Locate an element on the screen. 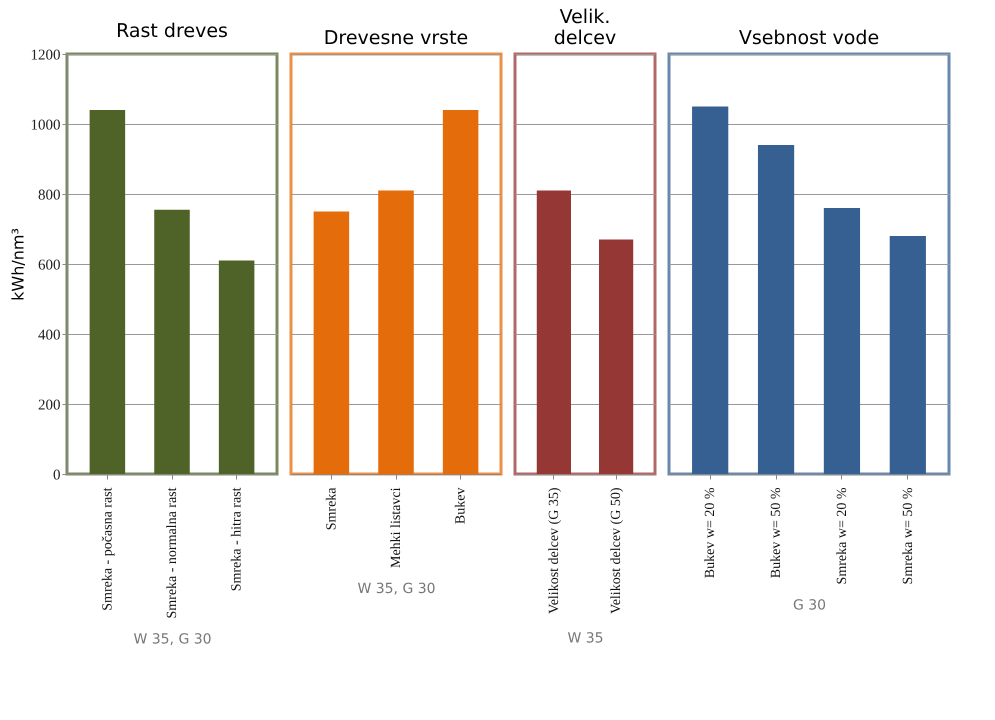 This screenshot has height=720, width=995. x-tick-label: Bukev is located at coordinates (461, 506).